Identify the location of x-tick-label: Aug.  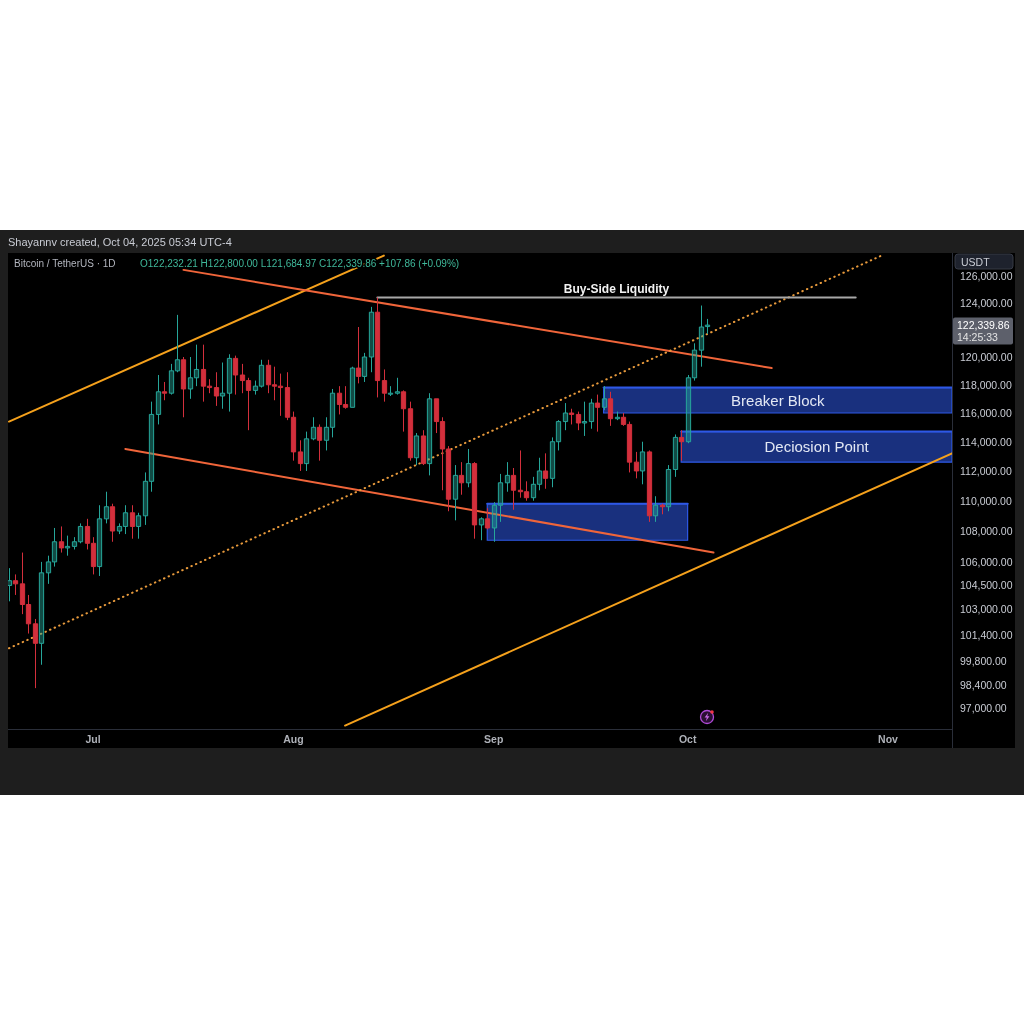
(293, 739).